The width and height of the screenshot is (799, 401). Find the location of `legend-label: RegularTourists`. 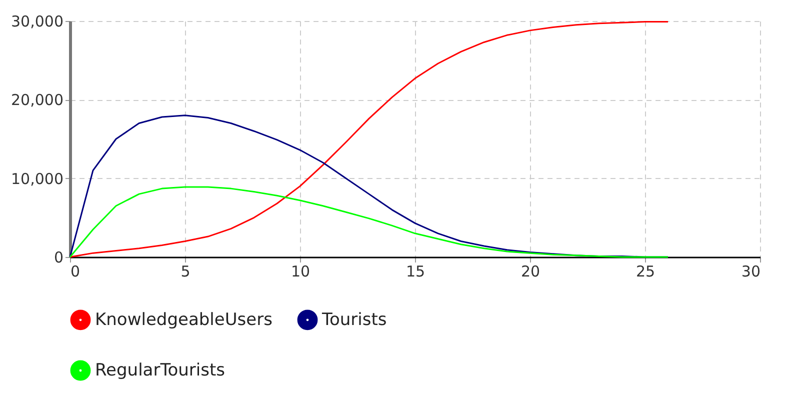

legend-label: RegularTourists is located at coordinates (160, 370).